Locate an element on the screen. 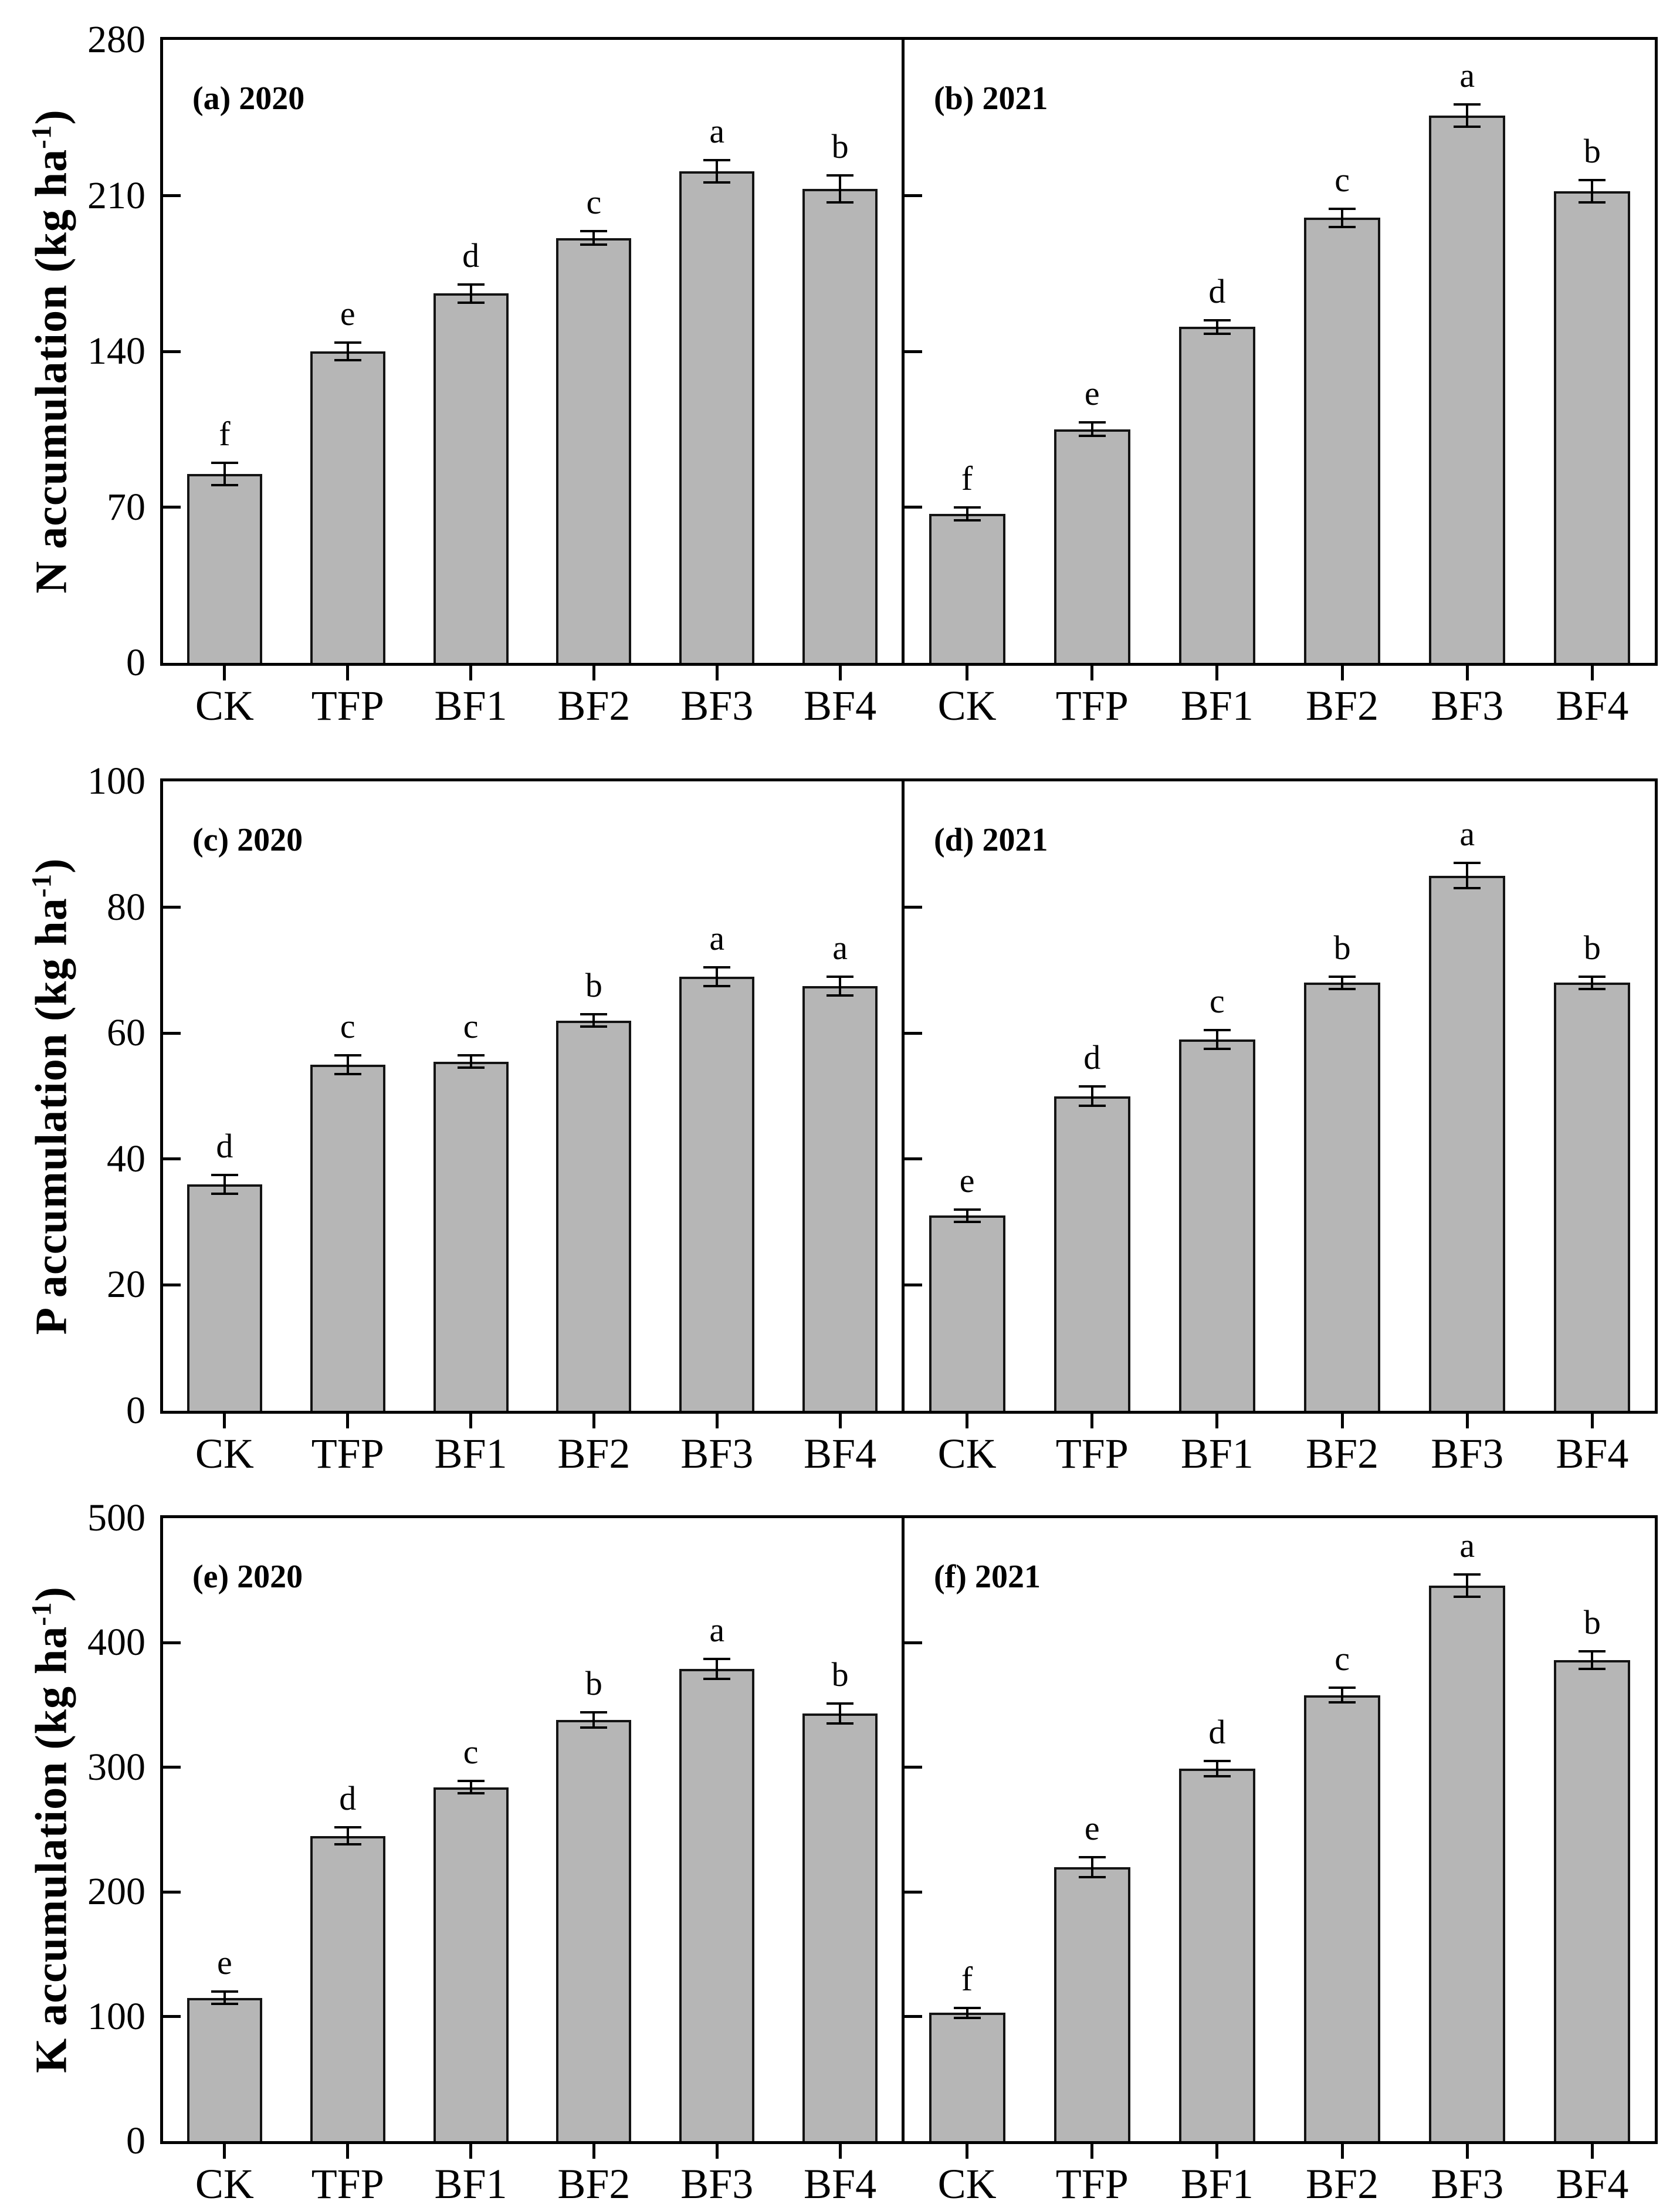  panel-label: (f) 2021 is located at coordinates (987, 1577).